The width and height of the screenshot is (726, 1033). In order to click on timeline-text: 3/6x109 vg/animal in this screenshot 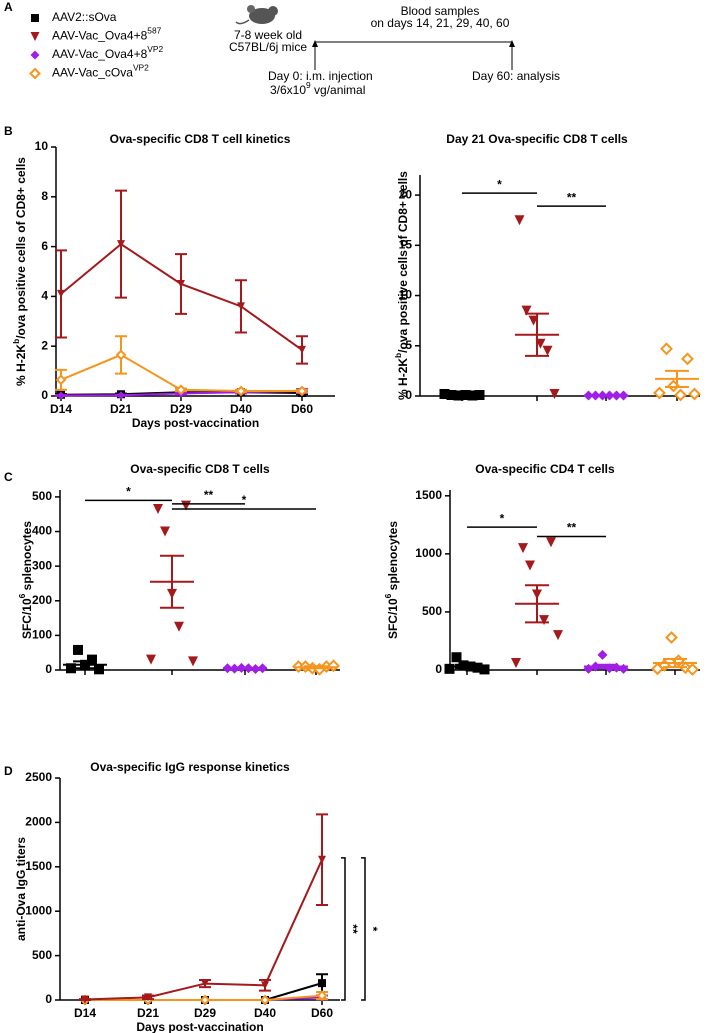, I will do `click(317, 88)`.